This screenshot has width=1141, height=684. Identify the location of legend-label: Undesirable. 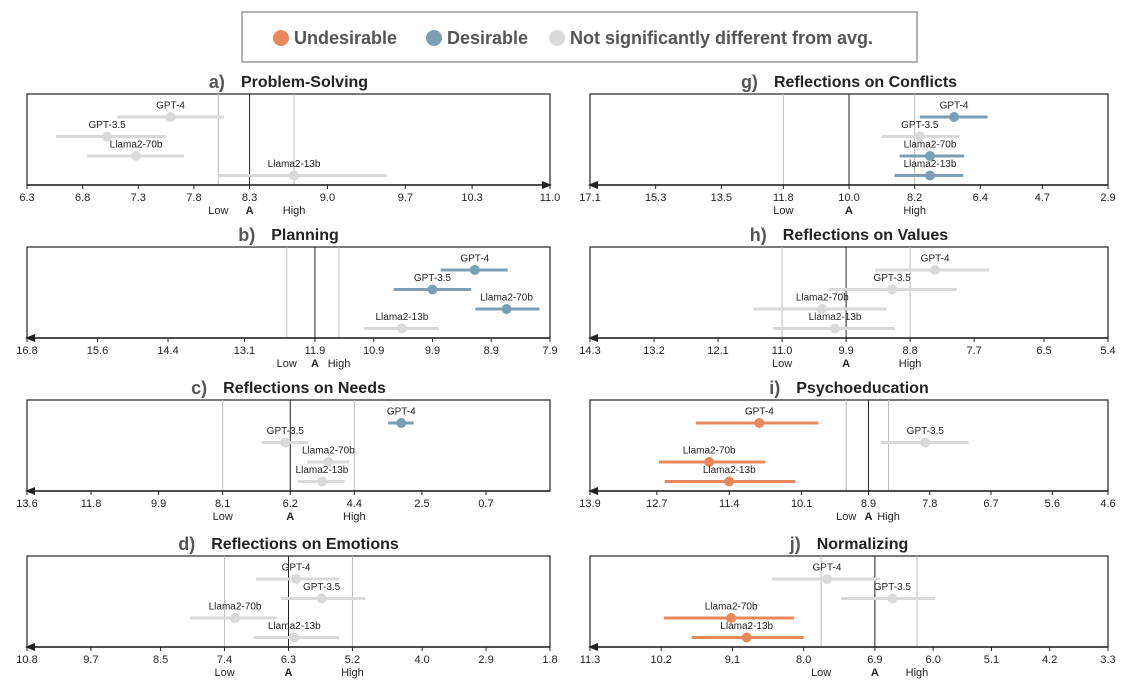
(345, 38).